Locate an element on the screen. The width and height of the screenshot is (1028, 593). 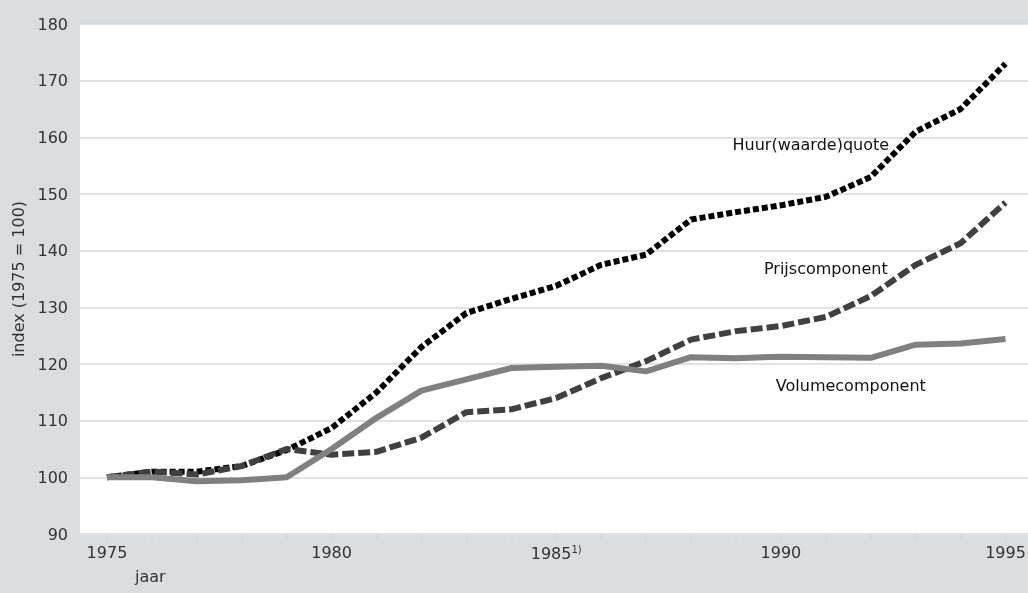
y-axis-title: index (1975 = 100) is located at coordinates (19, 279).